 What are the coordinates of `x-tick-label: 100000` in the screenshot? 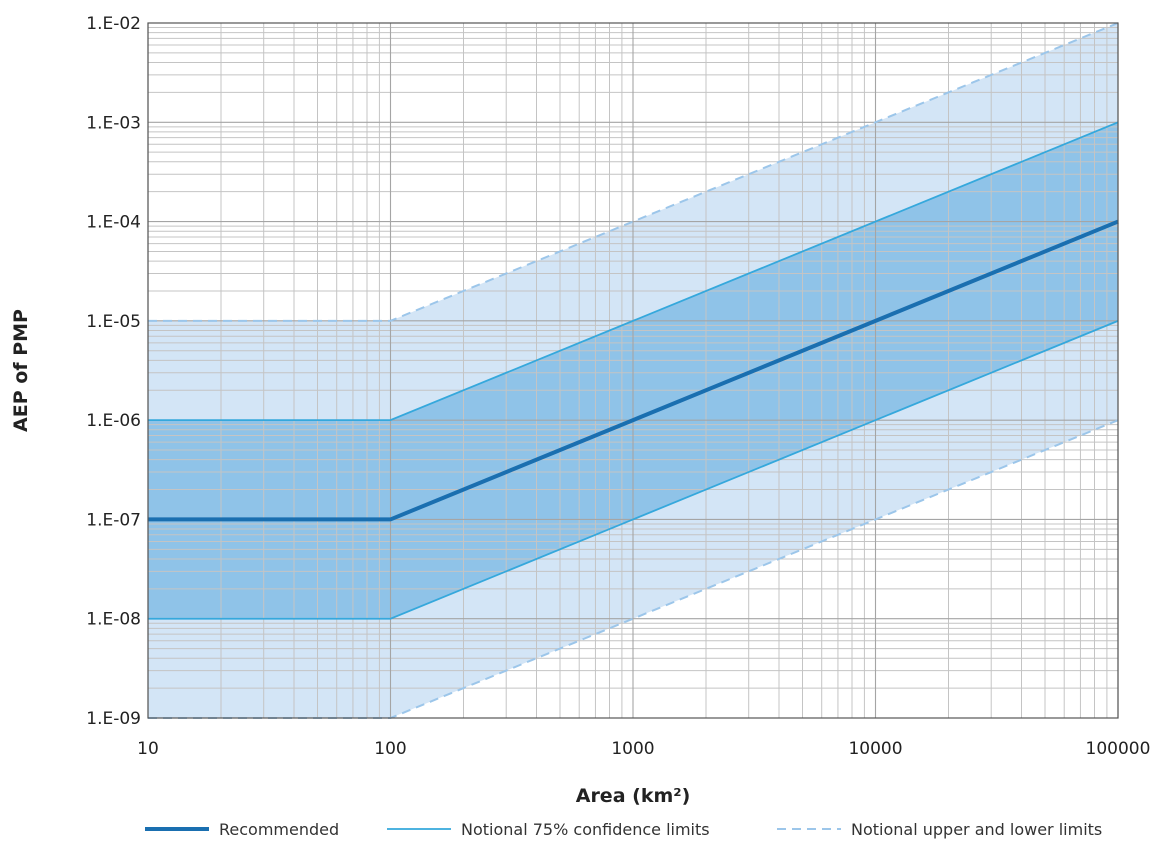 It's located at (1118, 749).